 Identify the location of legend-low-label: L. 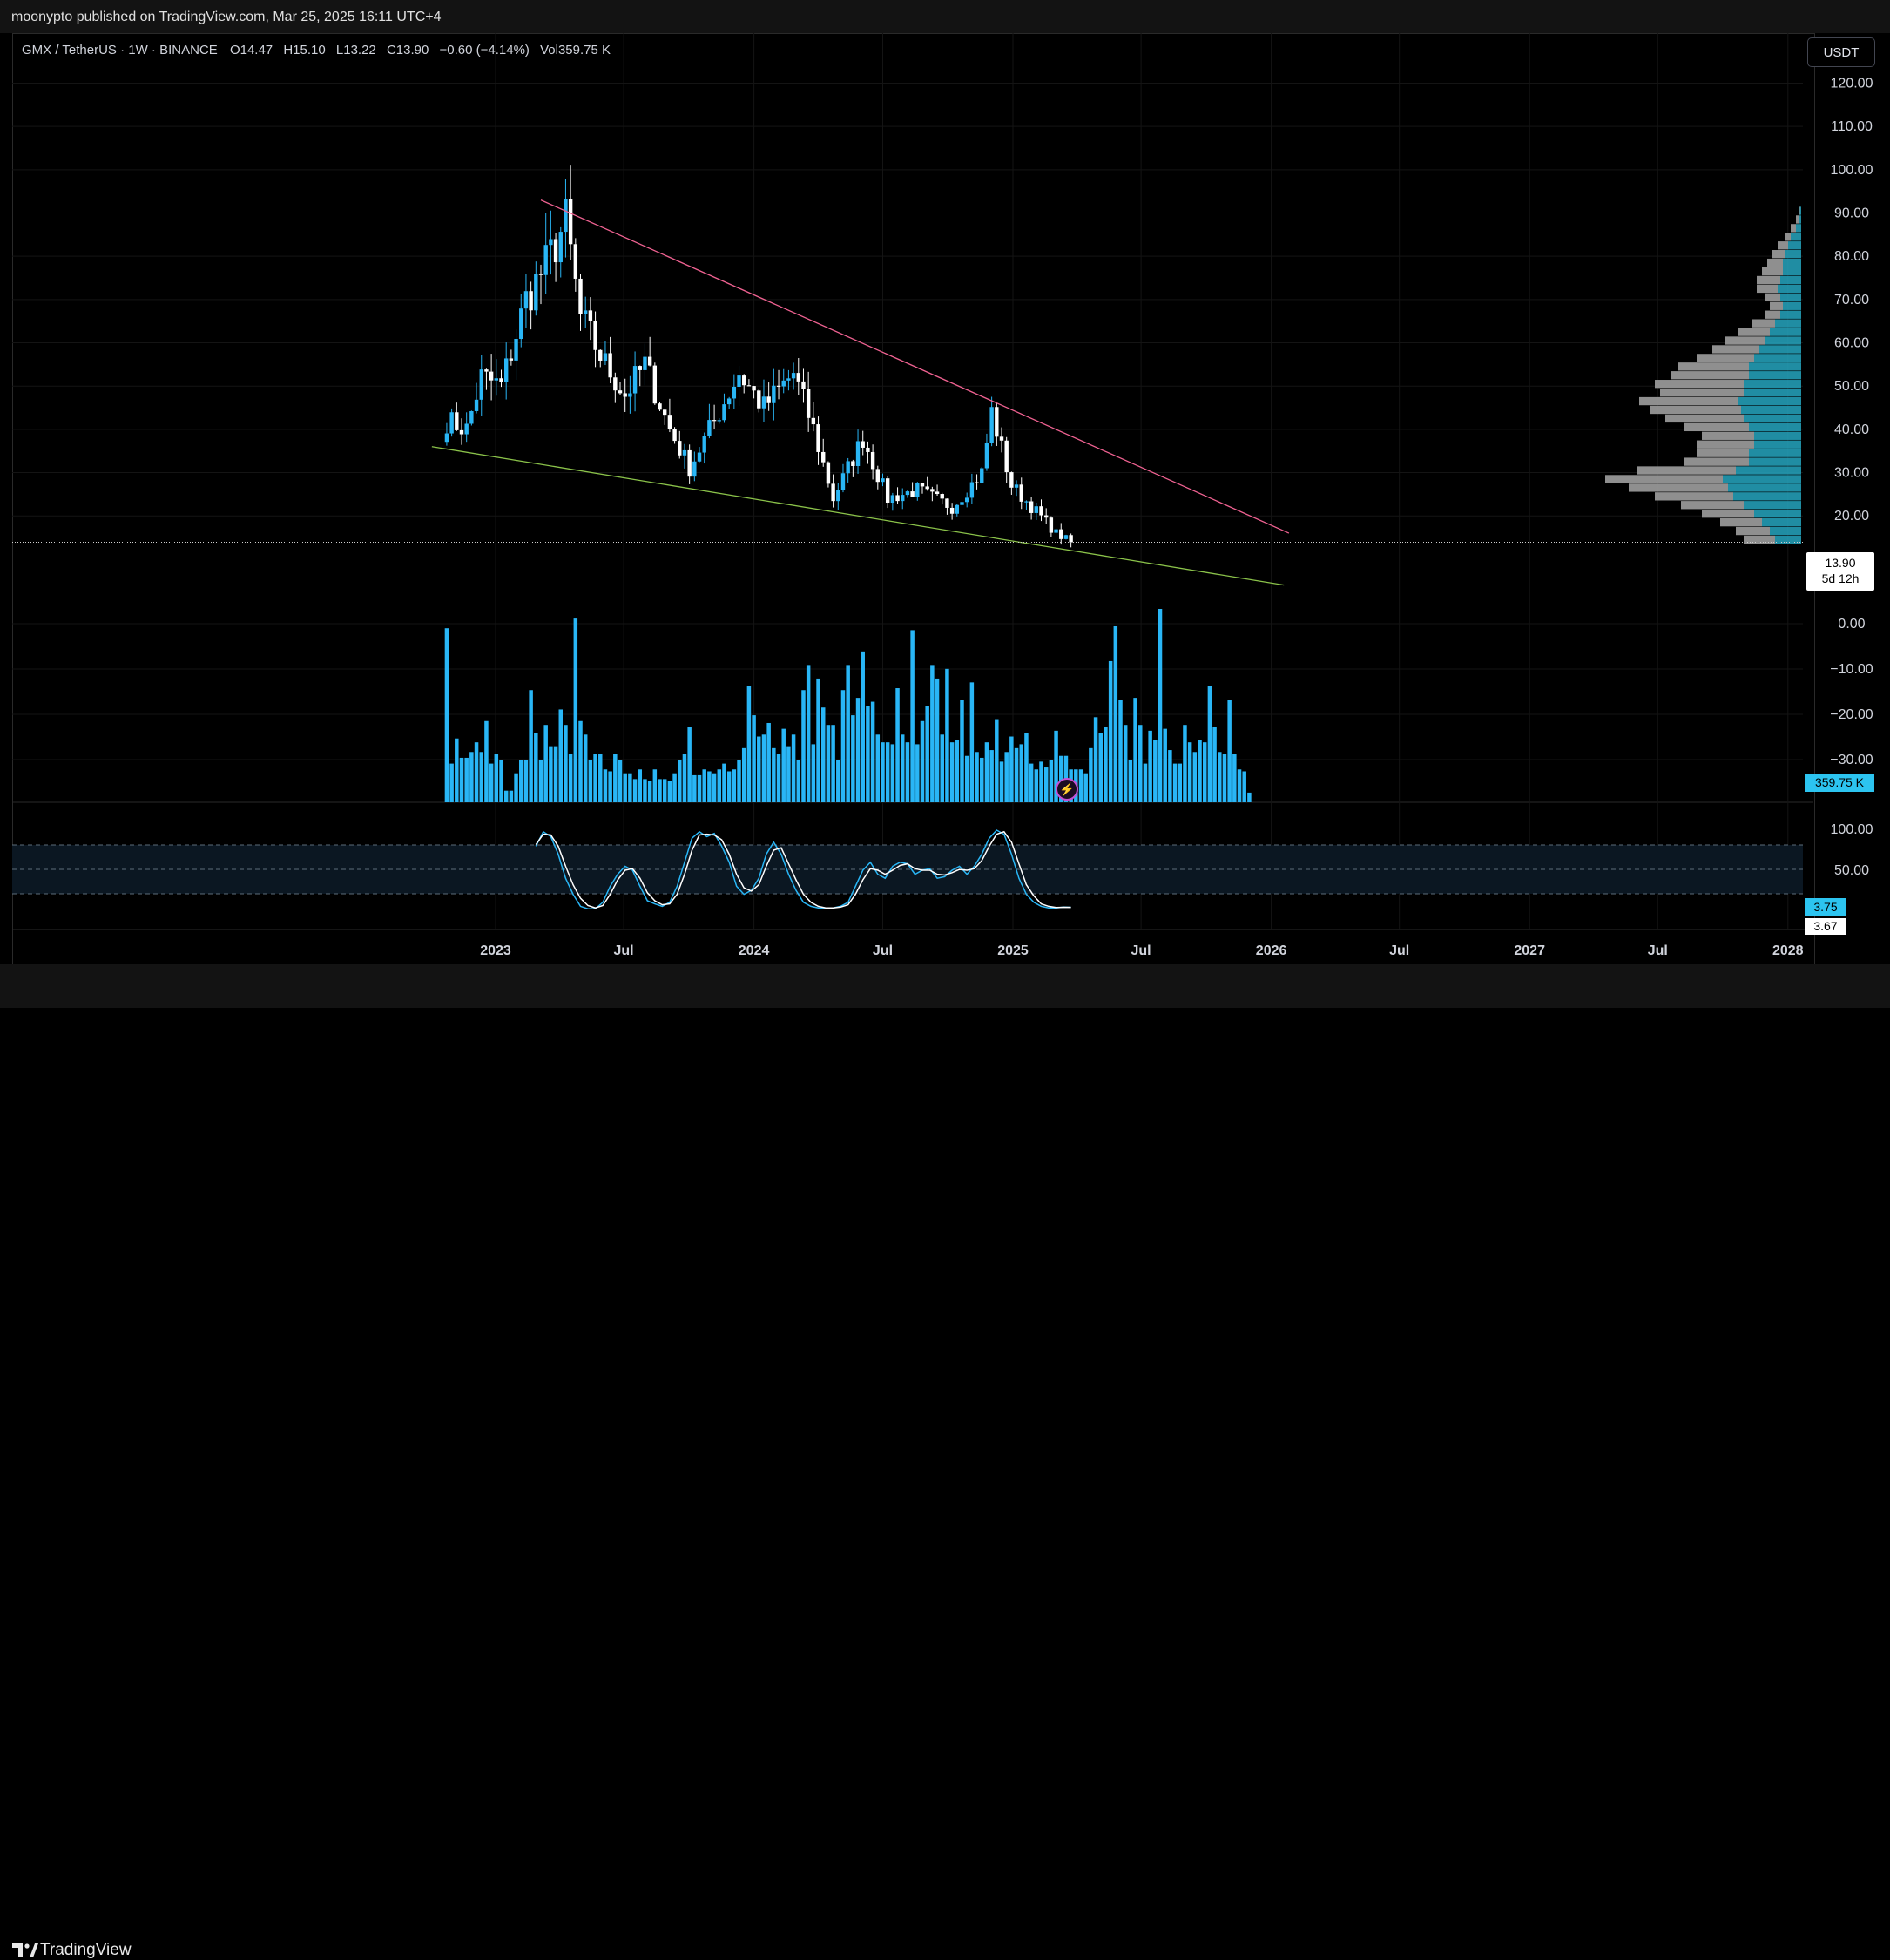
(339, 50).